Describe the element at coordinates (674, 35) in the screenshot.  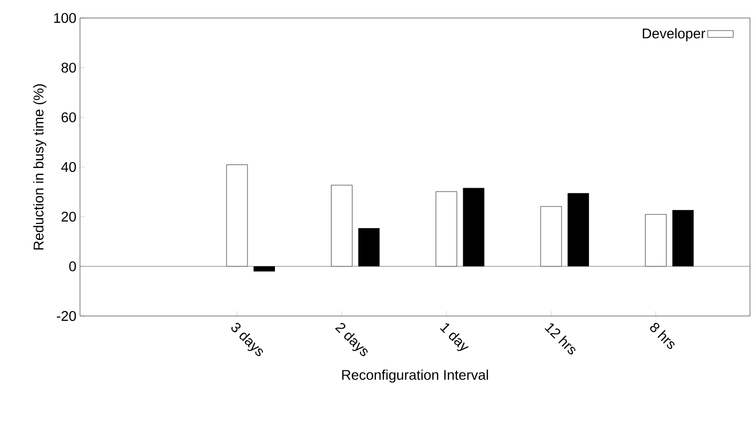
I see `legend-label: Developer` at that location.